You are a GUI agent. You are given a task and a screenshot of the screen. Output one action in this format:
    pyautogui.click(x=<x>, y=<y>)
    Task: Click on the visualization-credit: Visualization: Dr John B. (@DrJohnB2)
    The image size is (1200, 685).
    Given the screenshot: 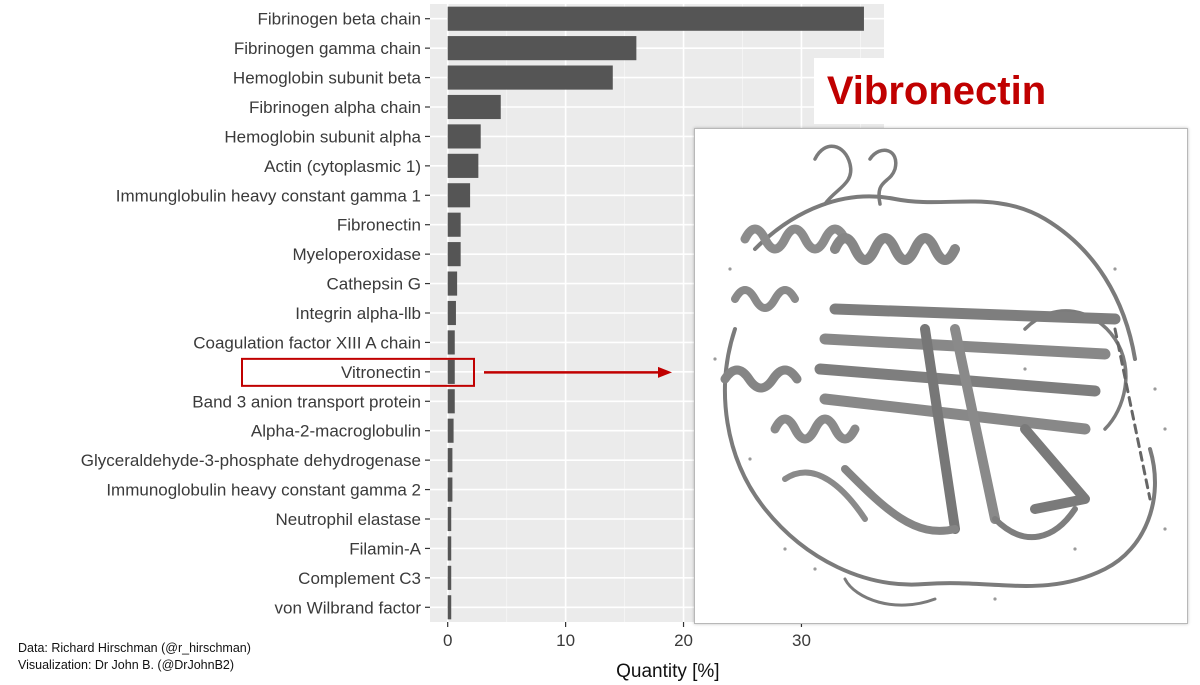 What is the action you would take?
    pyautogui.click(x=126, y=665)
    